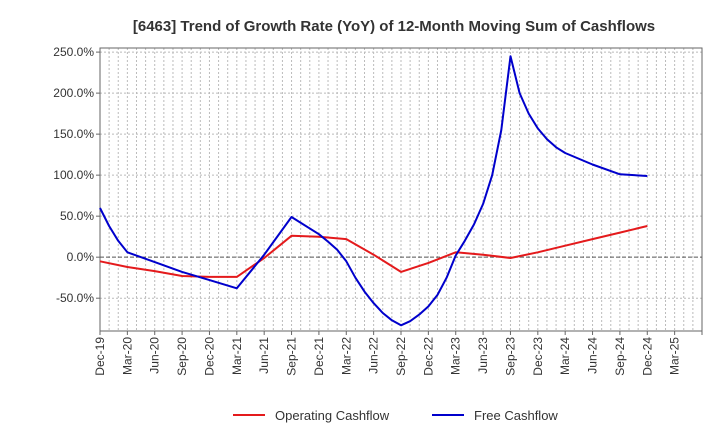  What do you see at coordinates (428, 356) in the screenshot?
I see `x-tick-label: Dec-22` at bounding box center [428, 356].